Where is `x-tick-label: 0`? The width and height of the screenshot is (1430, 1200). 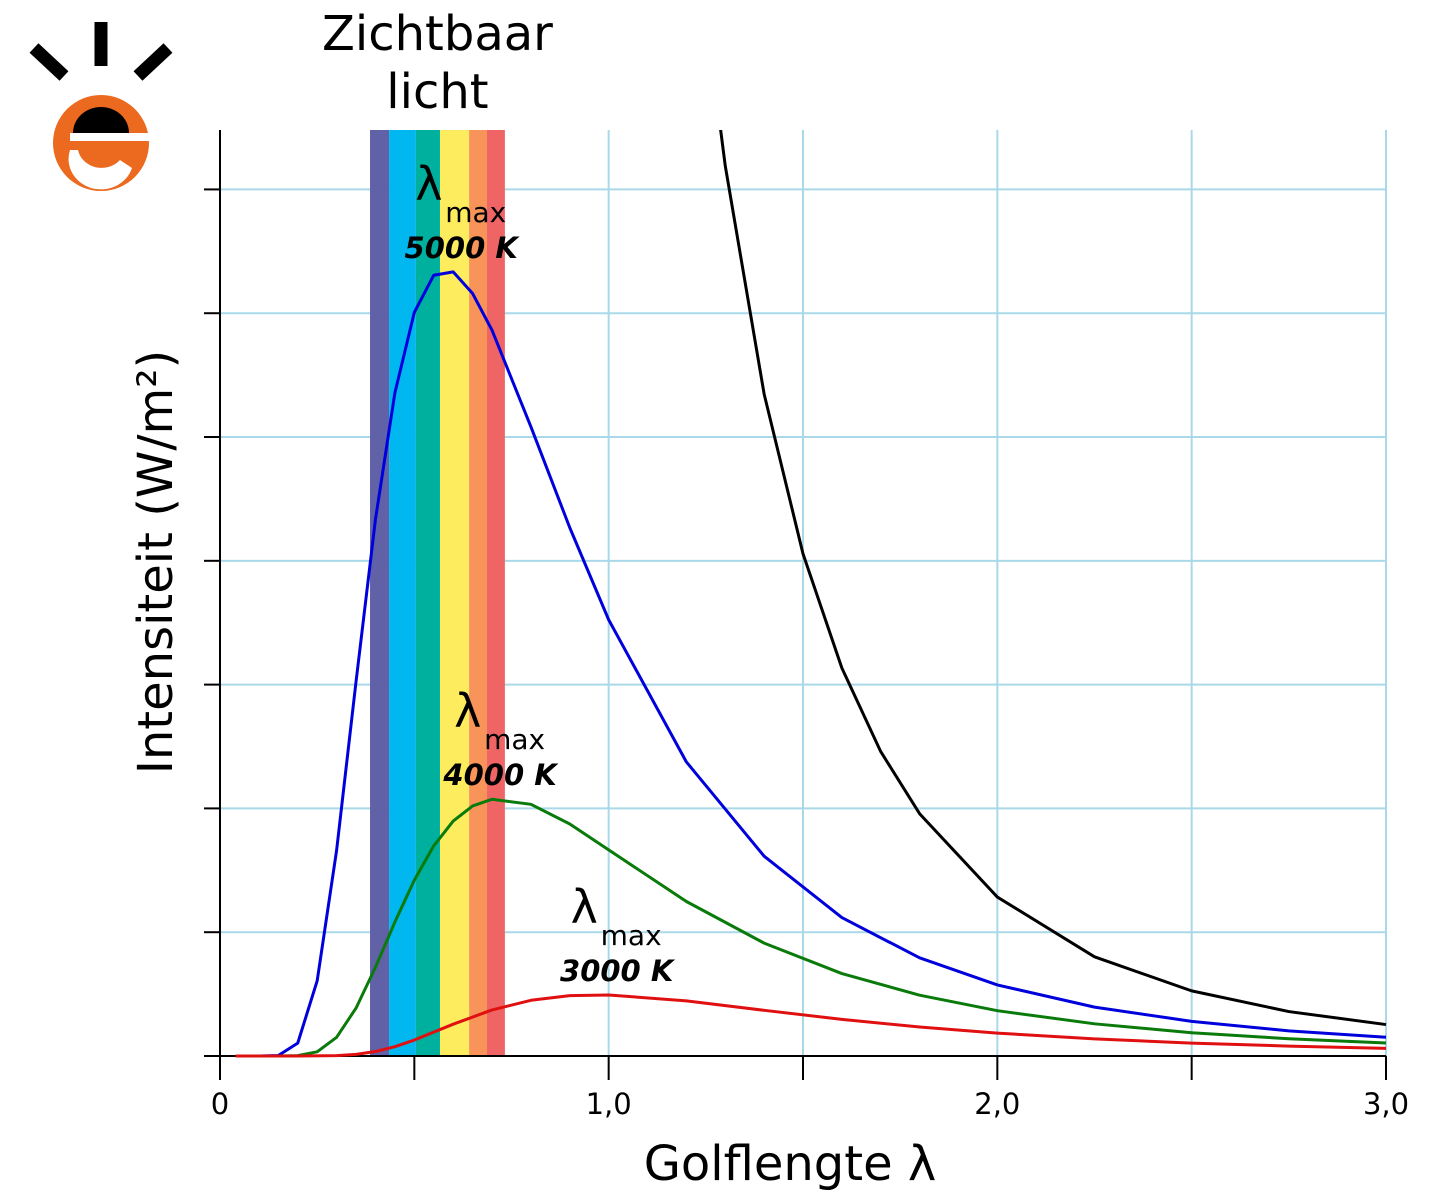 x-tick-label: 0 is located at coordinates (220, 1104).